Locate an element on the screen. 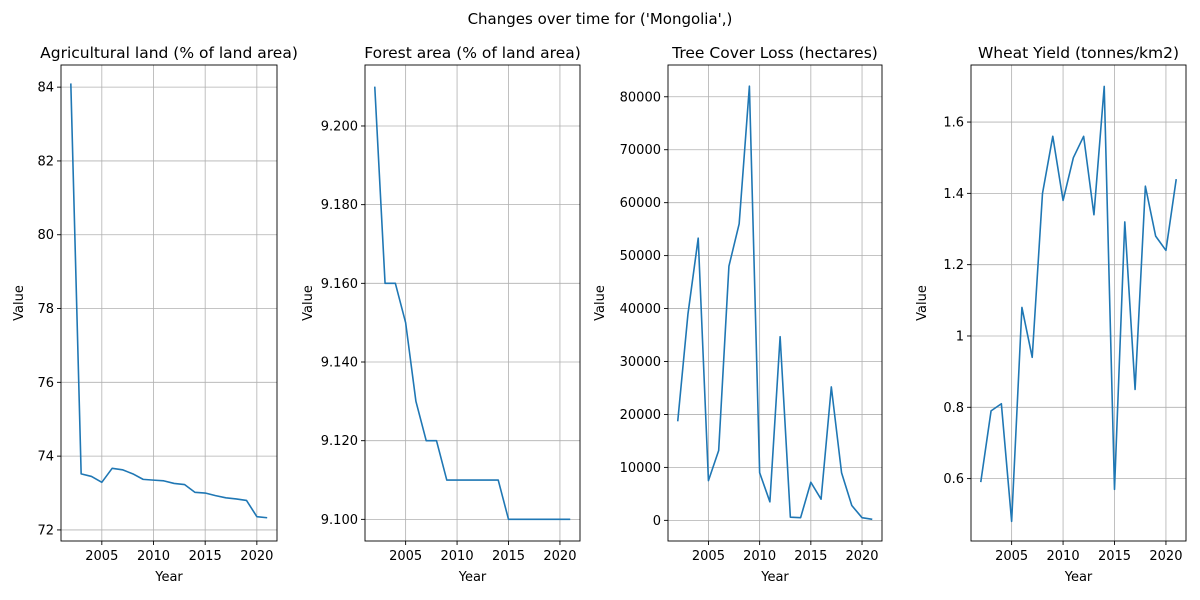 The image size is (1200, 600). y-tick-label: 72 is located at coordinates (45, 530).